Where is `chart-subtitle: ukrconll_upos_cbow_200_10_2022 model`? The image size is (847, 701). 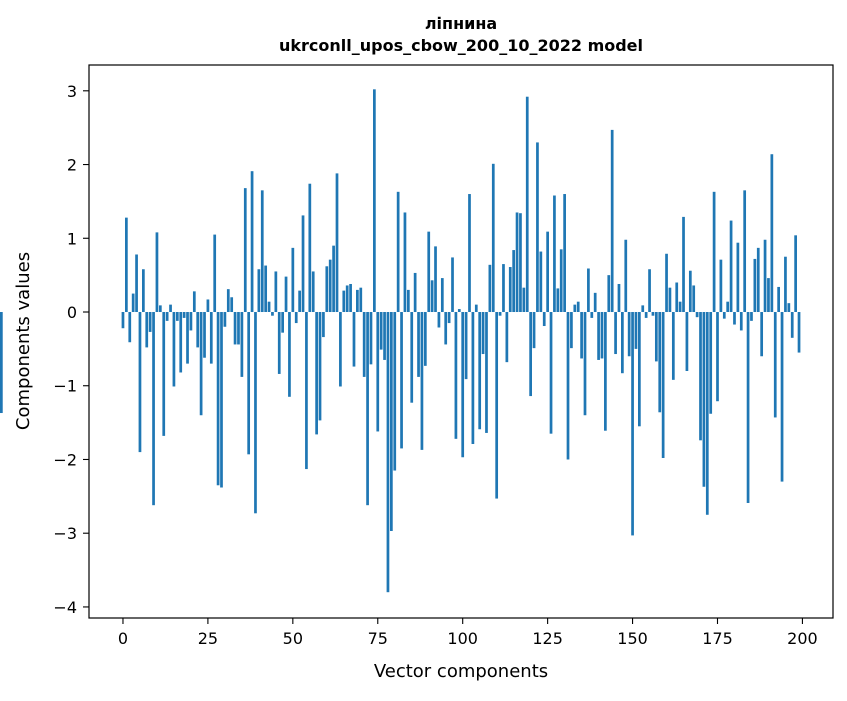
chart-subtitle: ukrconll_upos_cbow_200_10_2022 model is located at coordinates (461, 45).